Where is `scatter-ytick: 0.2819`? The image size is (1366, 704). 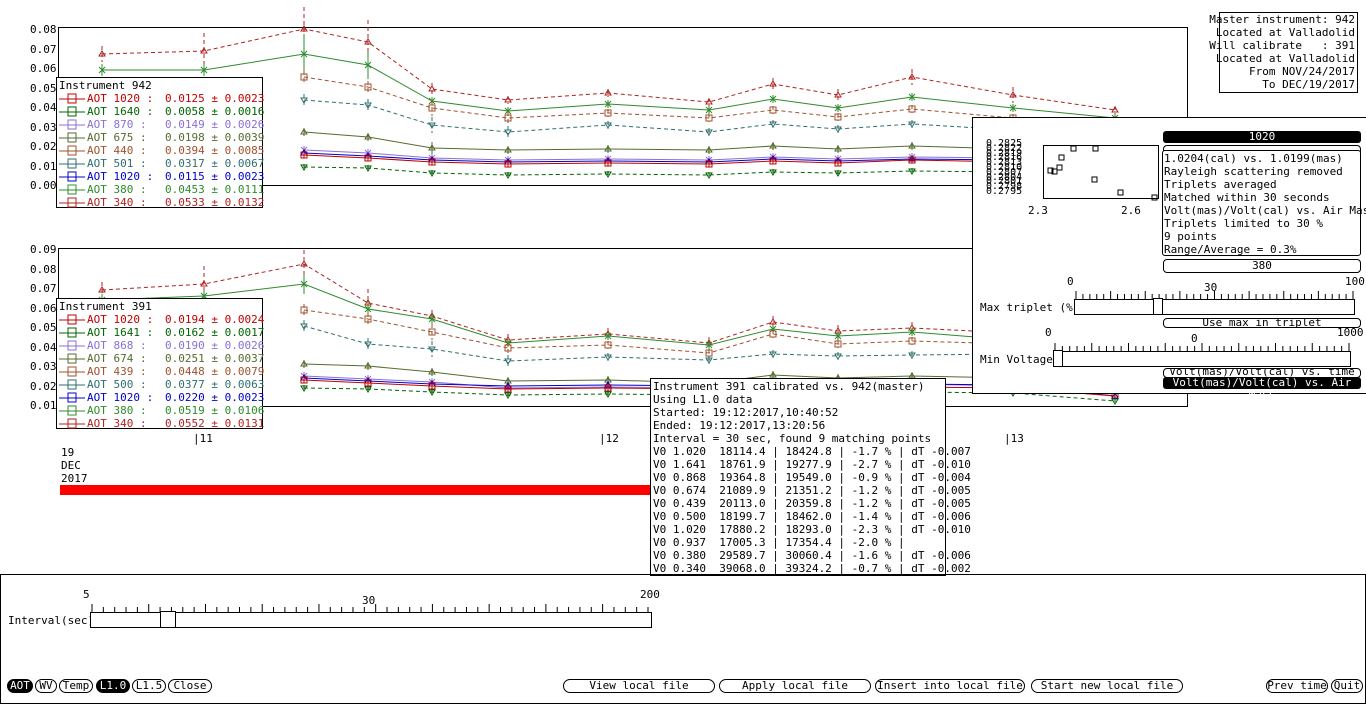 scatter-ytick: 0.2819 is located at coordinates (1004, 153).